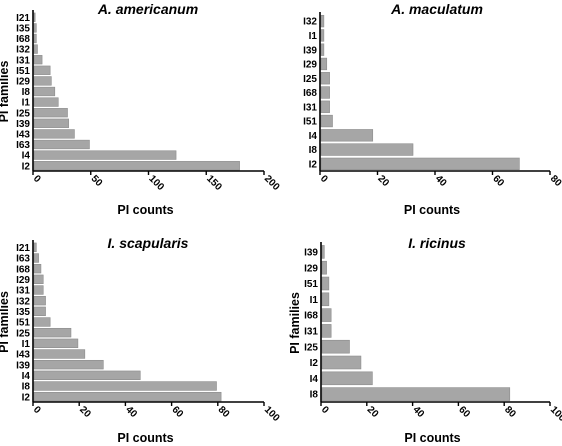 The width and height of the screenshot is (562, 446). Describe the element at coordinates (23, 18) in the screenshot. I see `category-label: I21` at that location.